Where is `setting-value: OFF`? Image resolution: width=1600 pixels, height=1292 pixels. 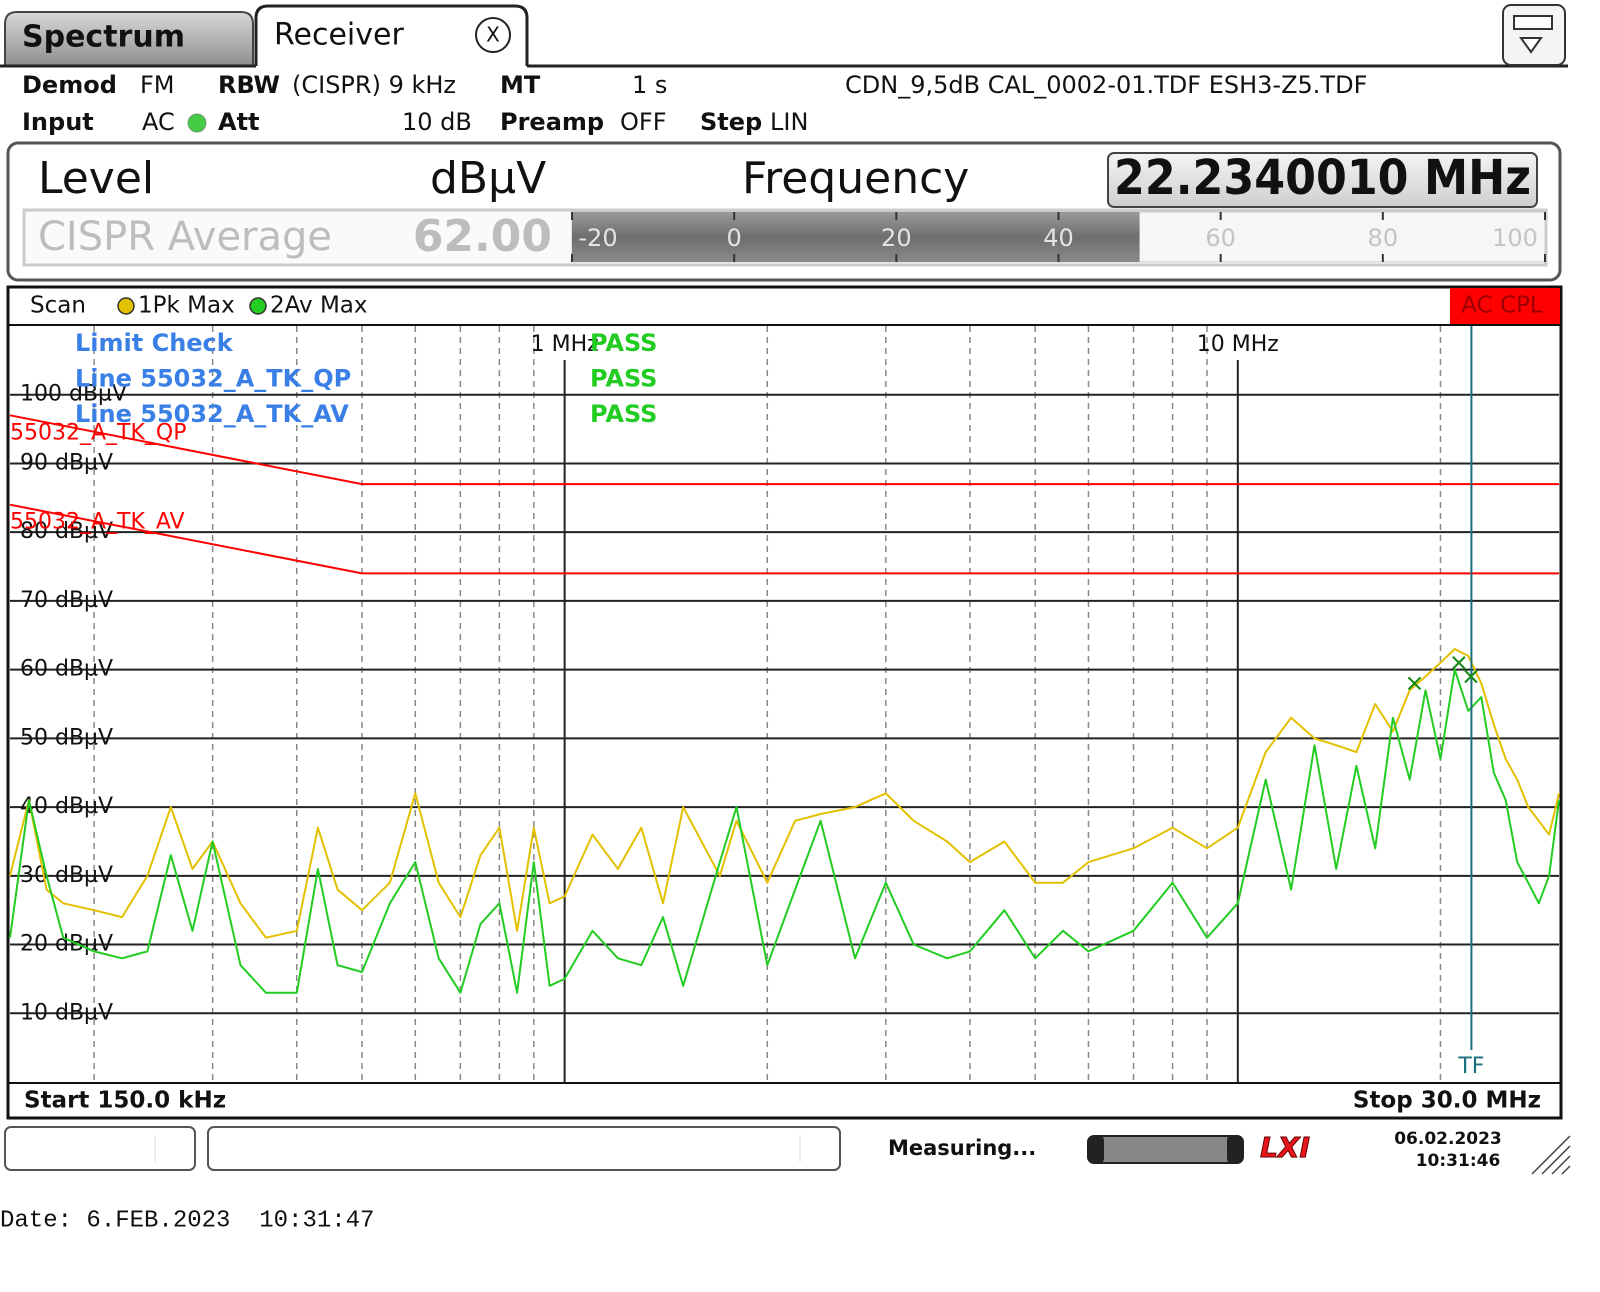 setting-value: OFF is located at coordinates (643, 122).